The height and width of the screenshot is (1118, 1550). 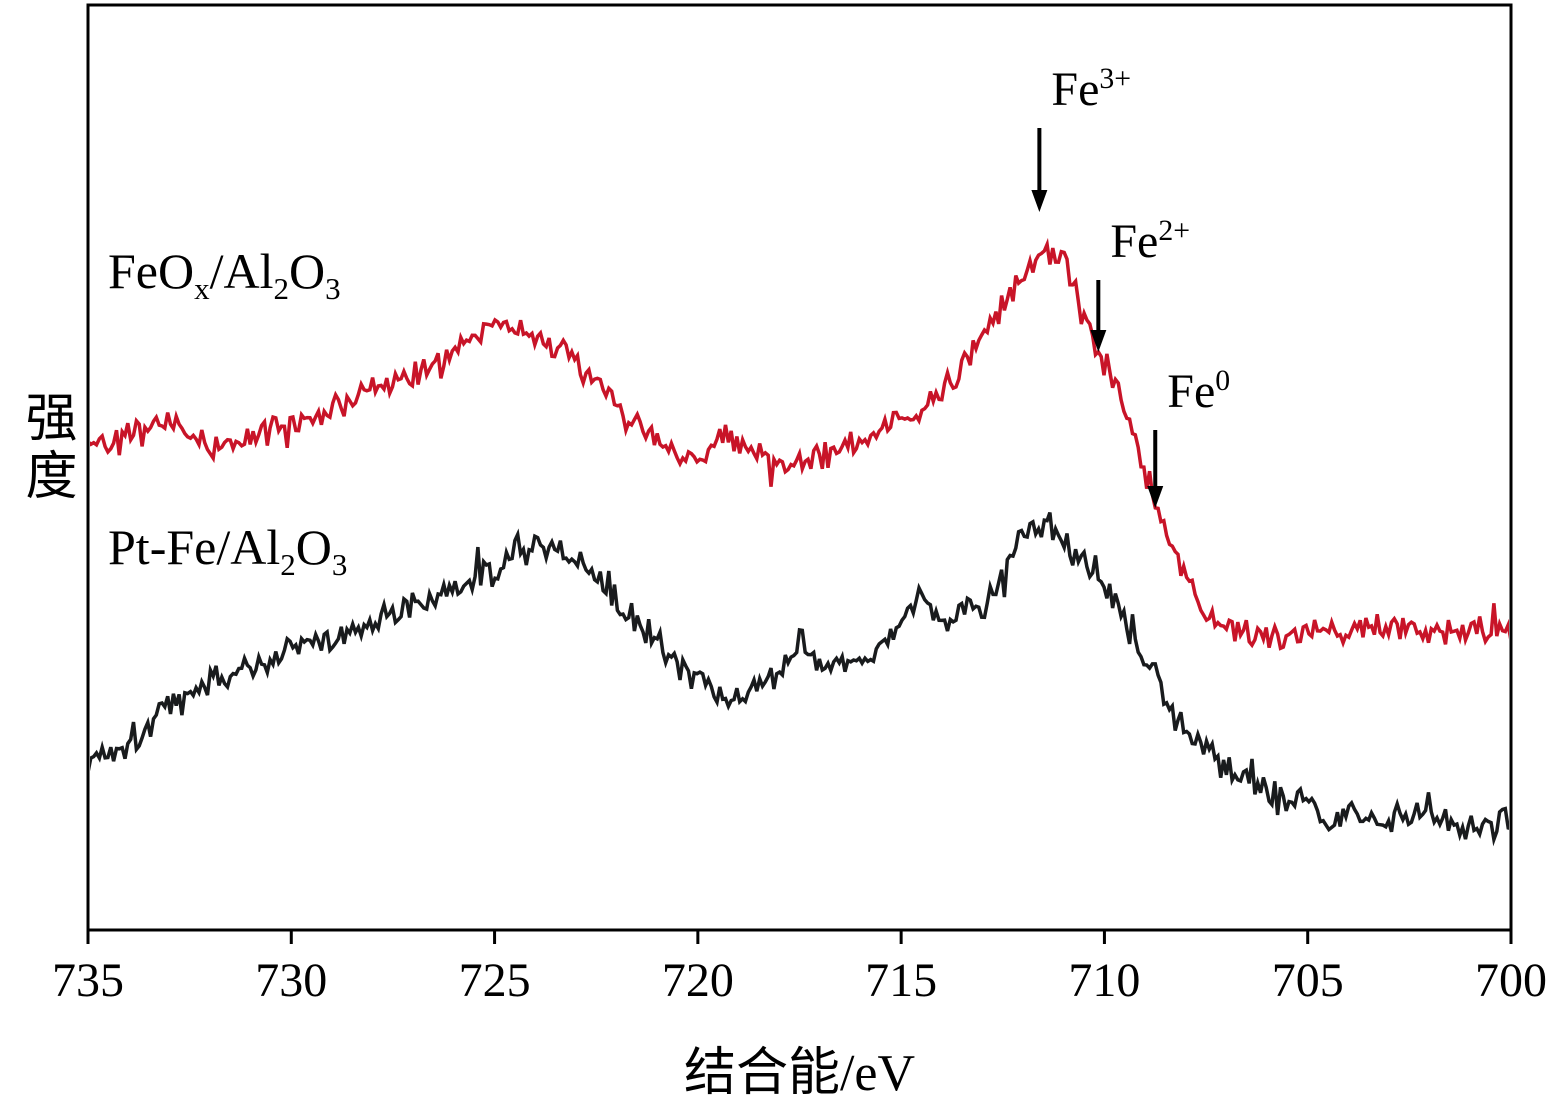 What do you see at coordinates (1308, 980) in the screenshot?
I see `x-tick-label: 705` at bounding box center [1308, 980].